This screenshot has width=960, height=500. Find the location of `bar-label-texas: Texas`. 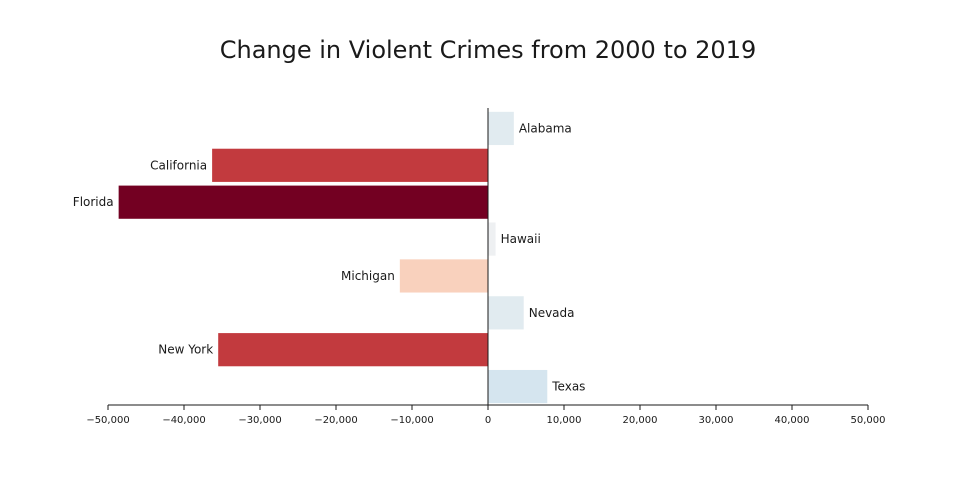

bar-label-texas: Texas is located at coordinates (568, 387).